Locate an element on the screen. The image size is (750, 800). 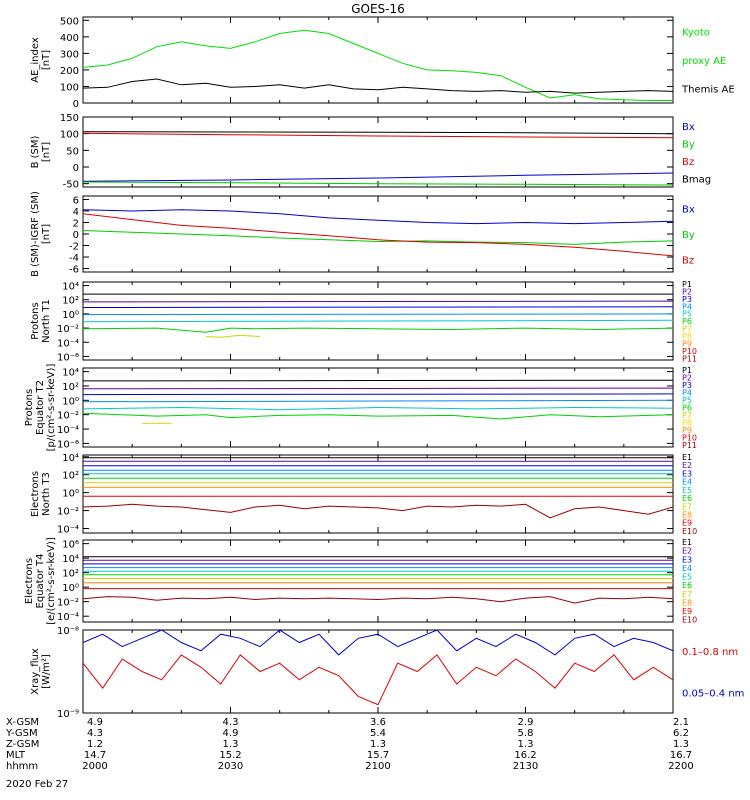
legend-entry: E8 is located at coordinates (687, 602).